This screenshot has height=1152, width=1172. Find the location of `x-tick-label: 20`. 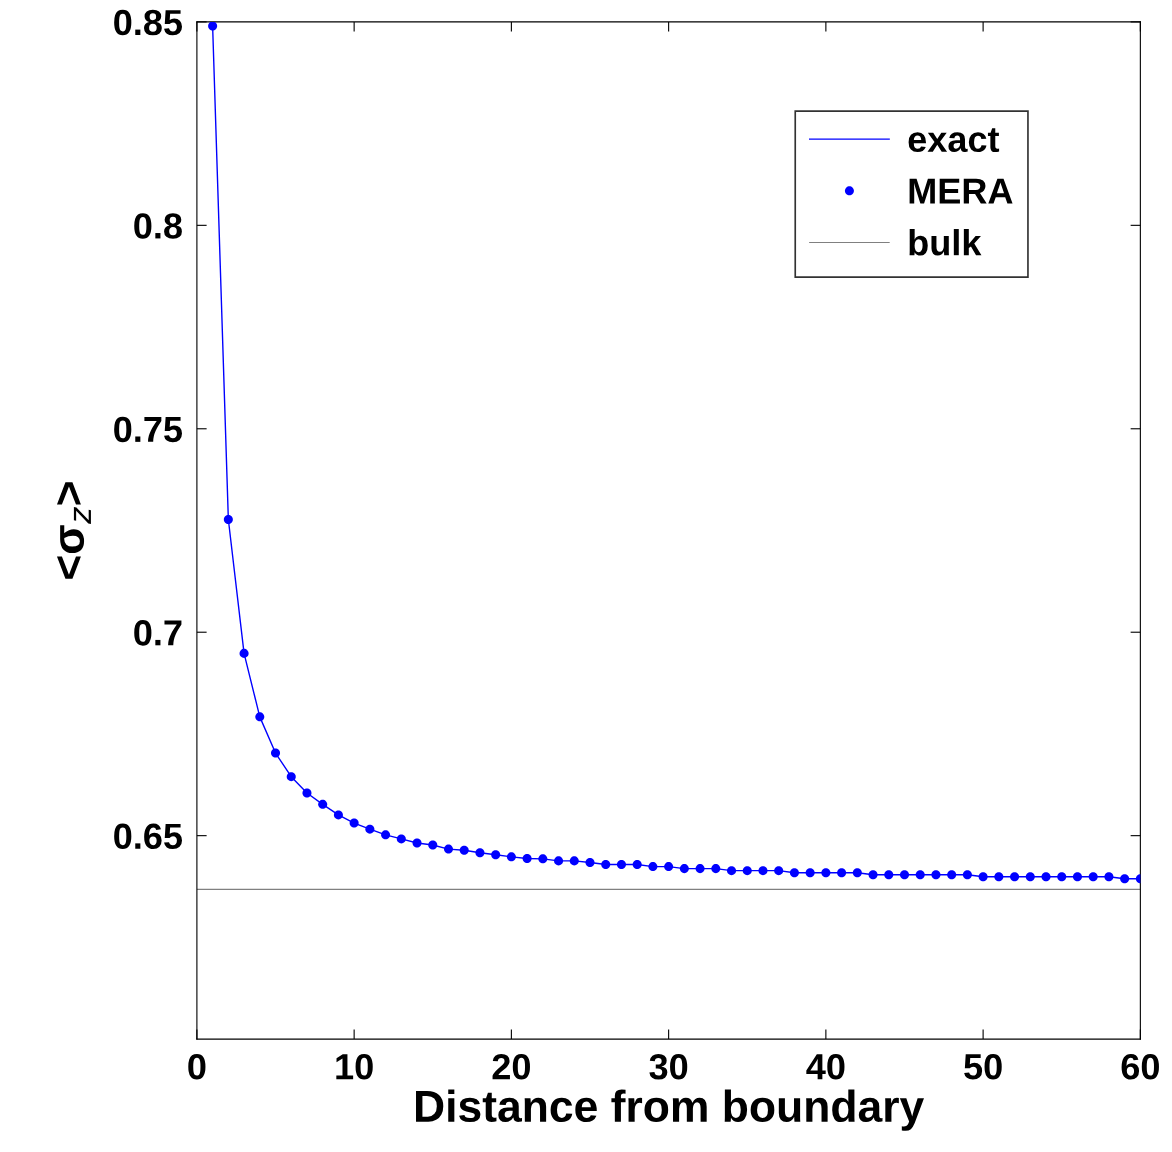

x-tick-label: 20 is located at coordinates (511, 1066).